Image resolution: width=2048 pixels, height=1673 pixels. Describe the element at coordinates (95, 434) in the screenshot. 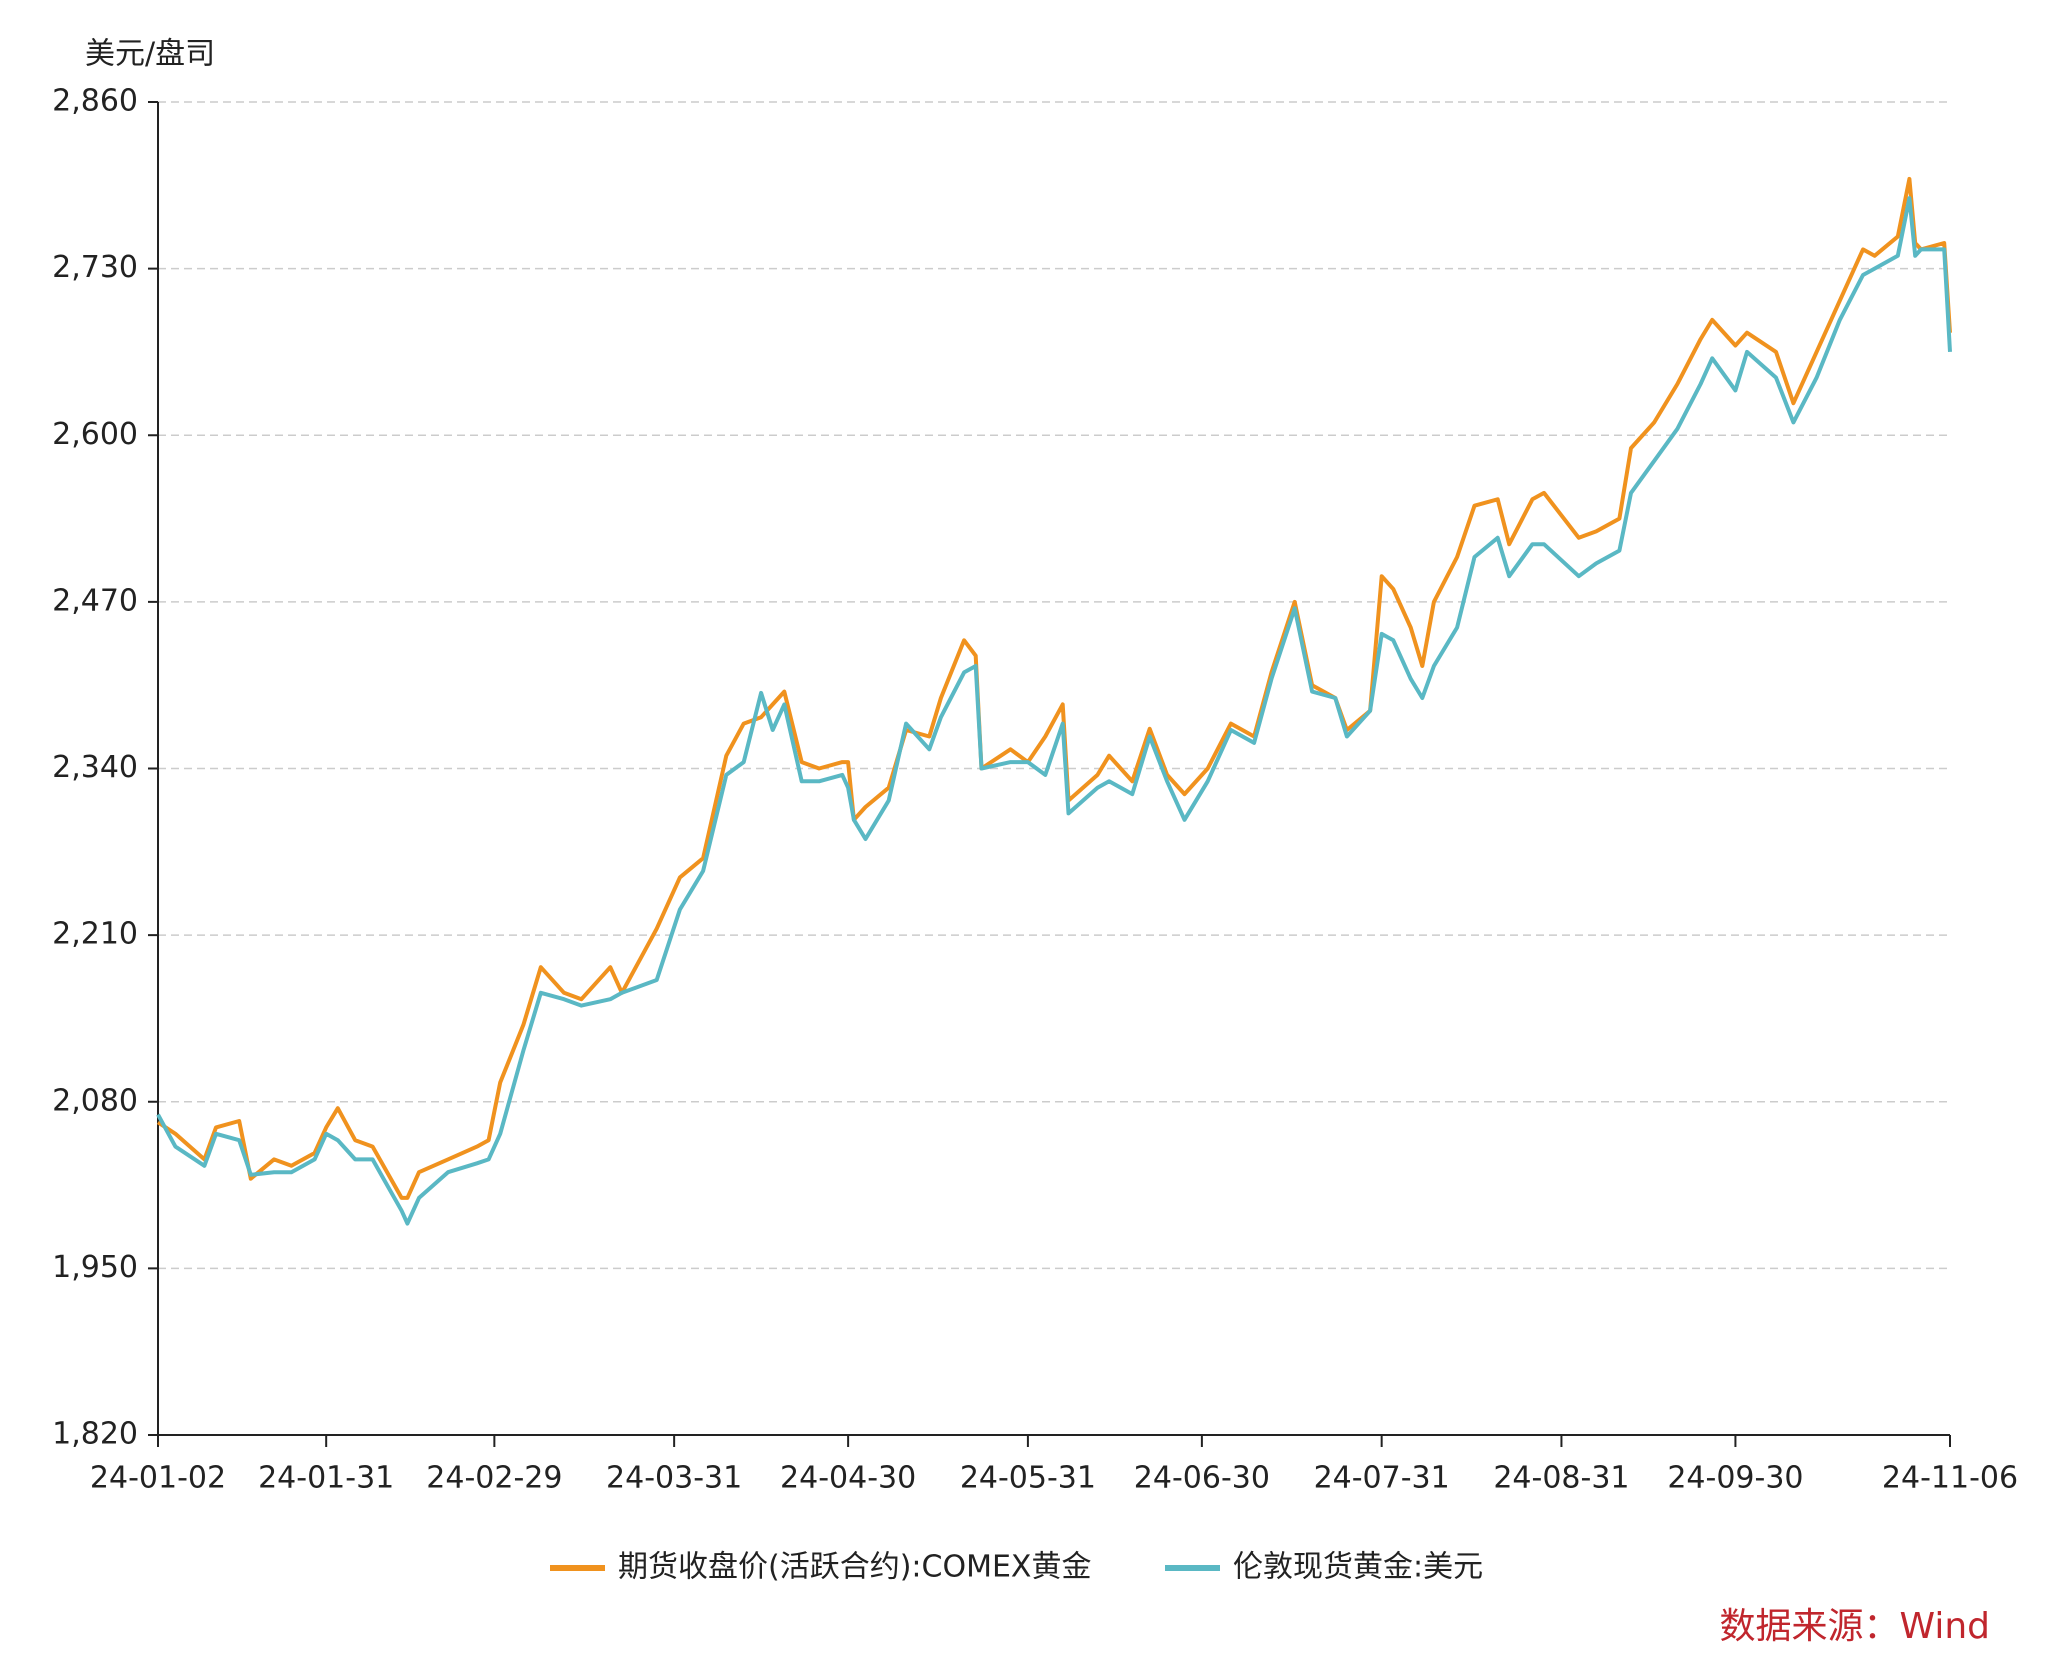

I see `y-tick-label: 2,600` at that location.